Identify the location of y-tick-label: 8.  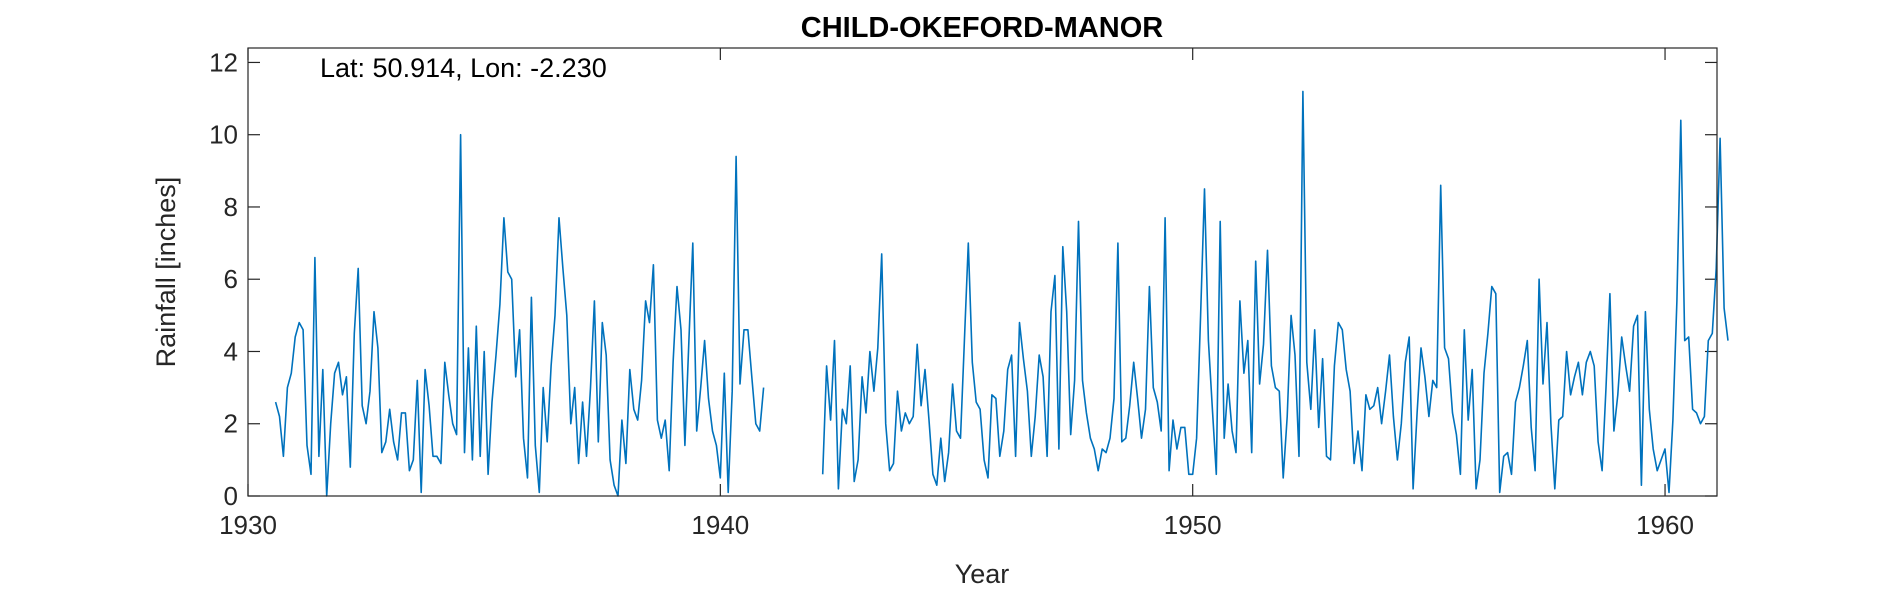
(231, 207).